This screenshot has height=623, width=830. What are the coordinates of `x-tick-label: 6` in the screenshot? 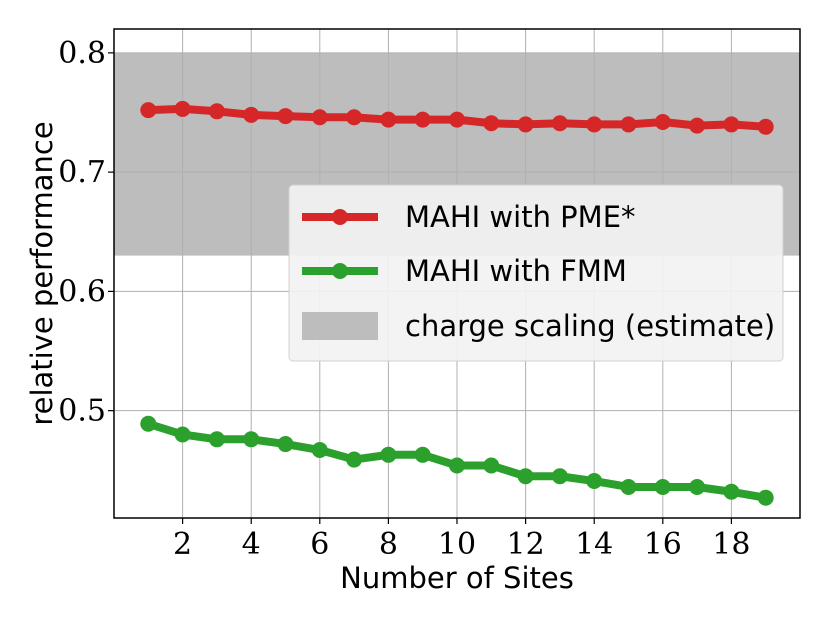 It's located at (319, 544).